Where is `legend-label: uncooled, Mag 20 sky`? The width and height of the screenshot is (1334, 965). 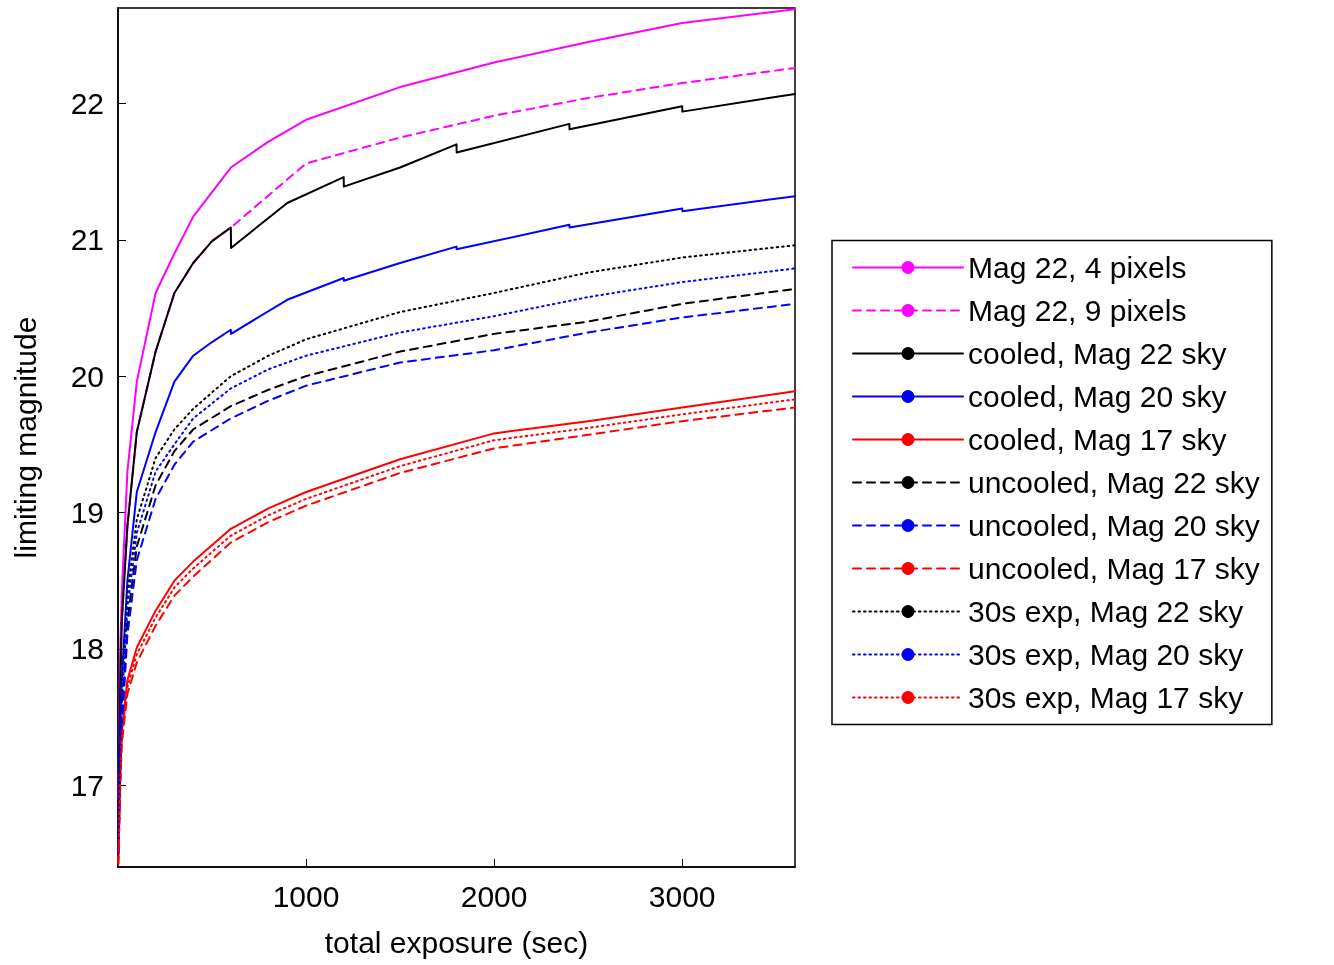 legend-label: uncooled, Mag 20 sky is located at coordinates (1114, 525).